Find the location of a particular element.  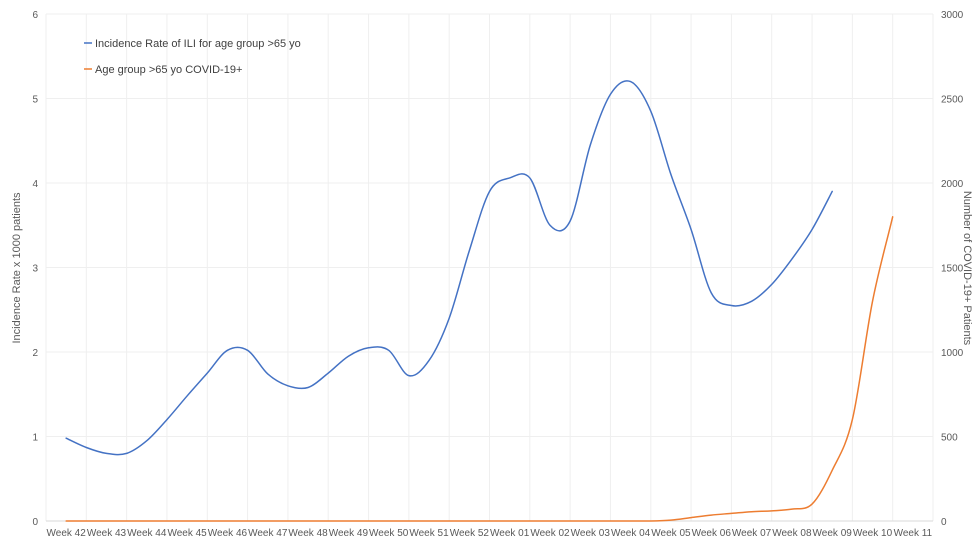

x-tick-label: Week 11 is located at coordinates (913, 533).